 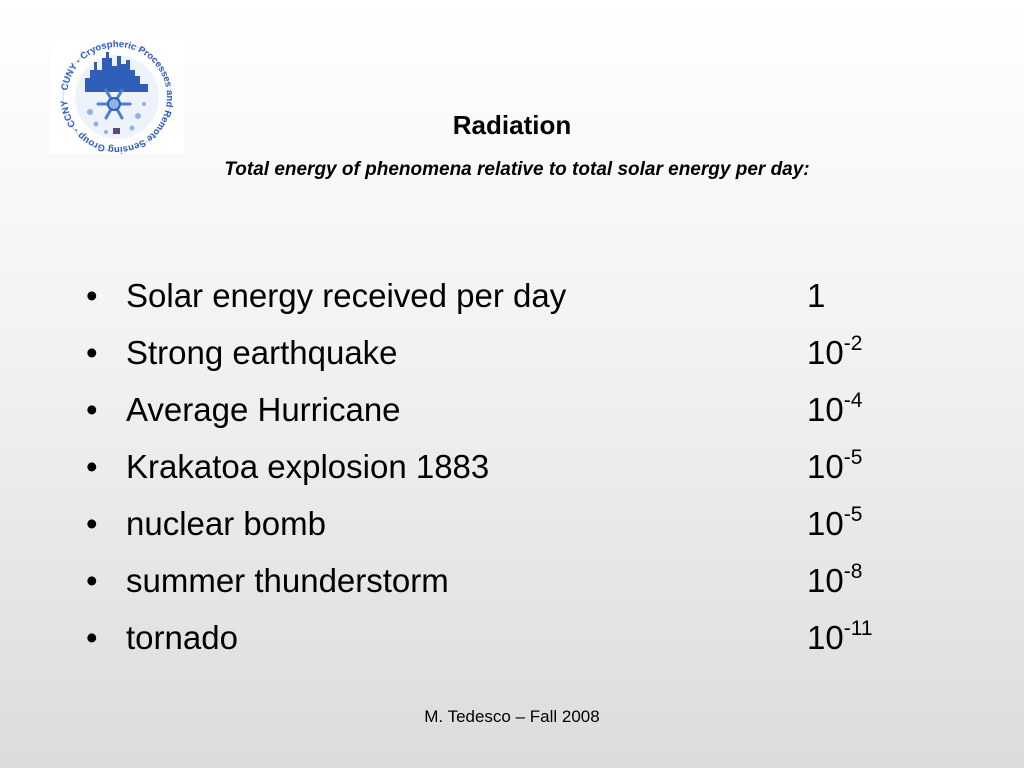 What do you see at coordinates (263, 409) in the screenshot?
I see `item-label: Average Hurricane` at bounding box center [263, 409].